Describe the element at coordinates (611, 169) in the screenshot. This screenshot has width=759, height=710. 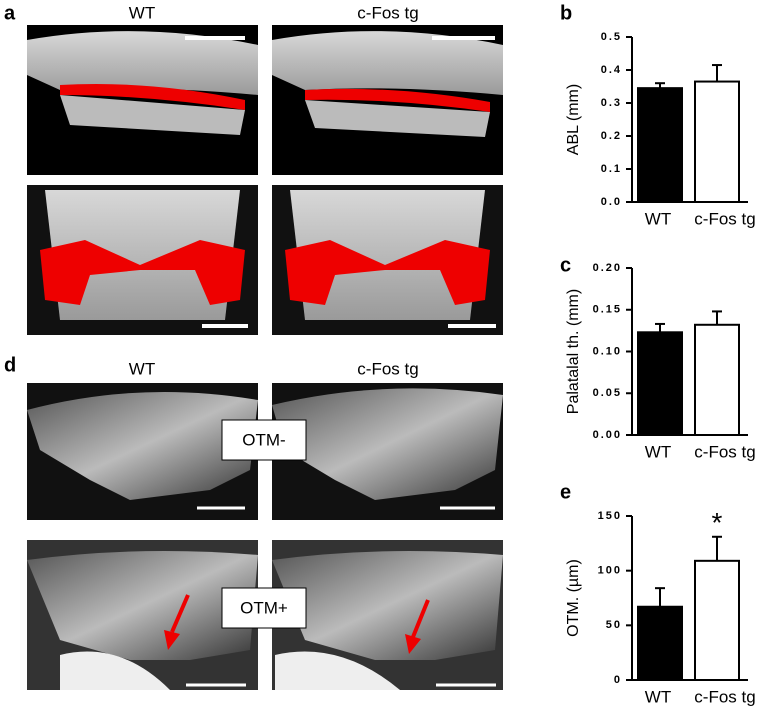
I see `y-tick-label: 0.1` at that location.